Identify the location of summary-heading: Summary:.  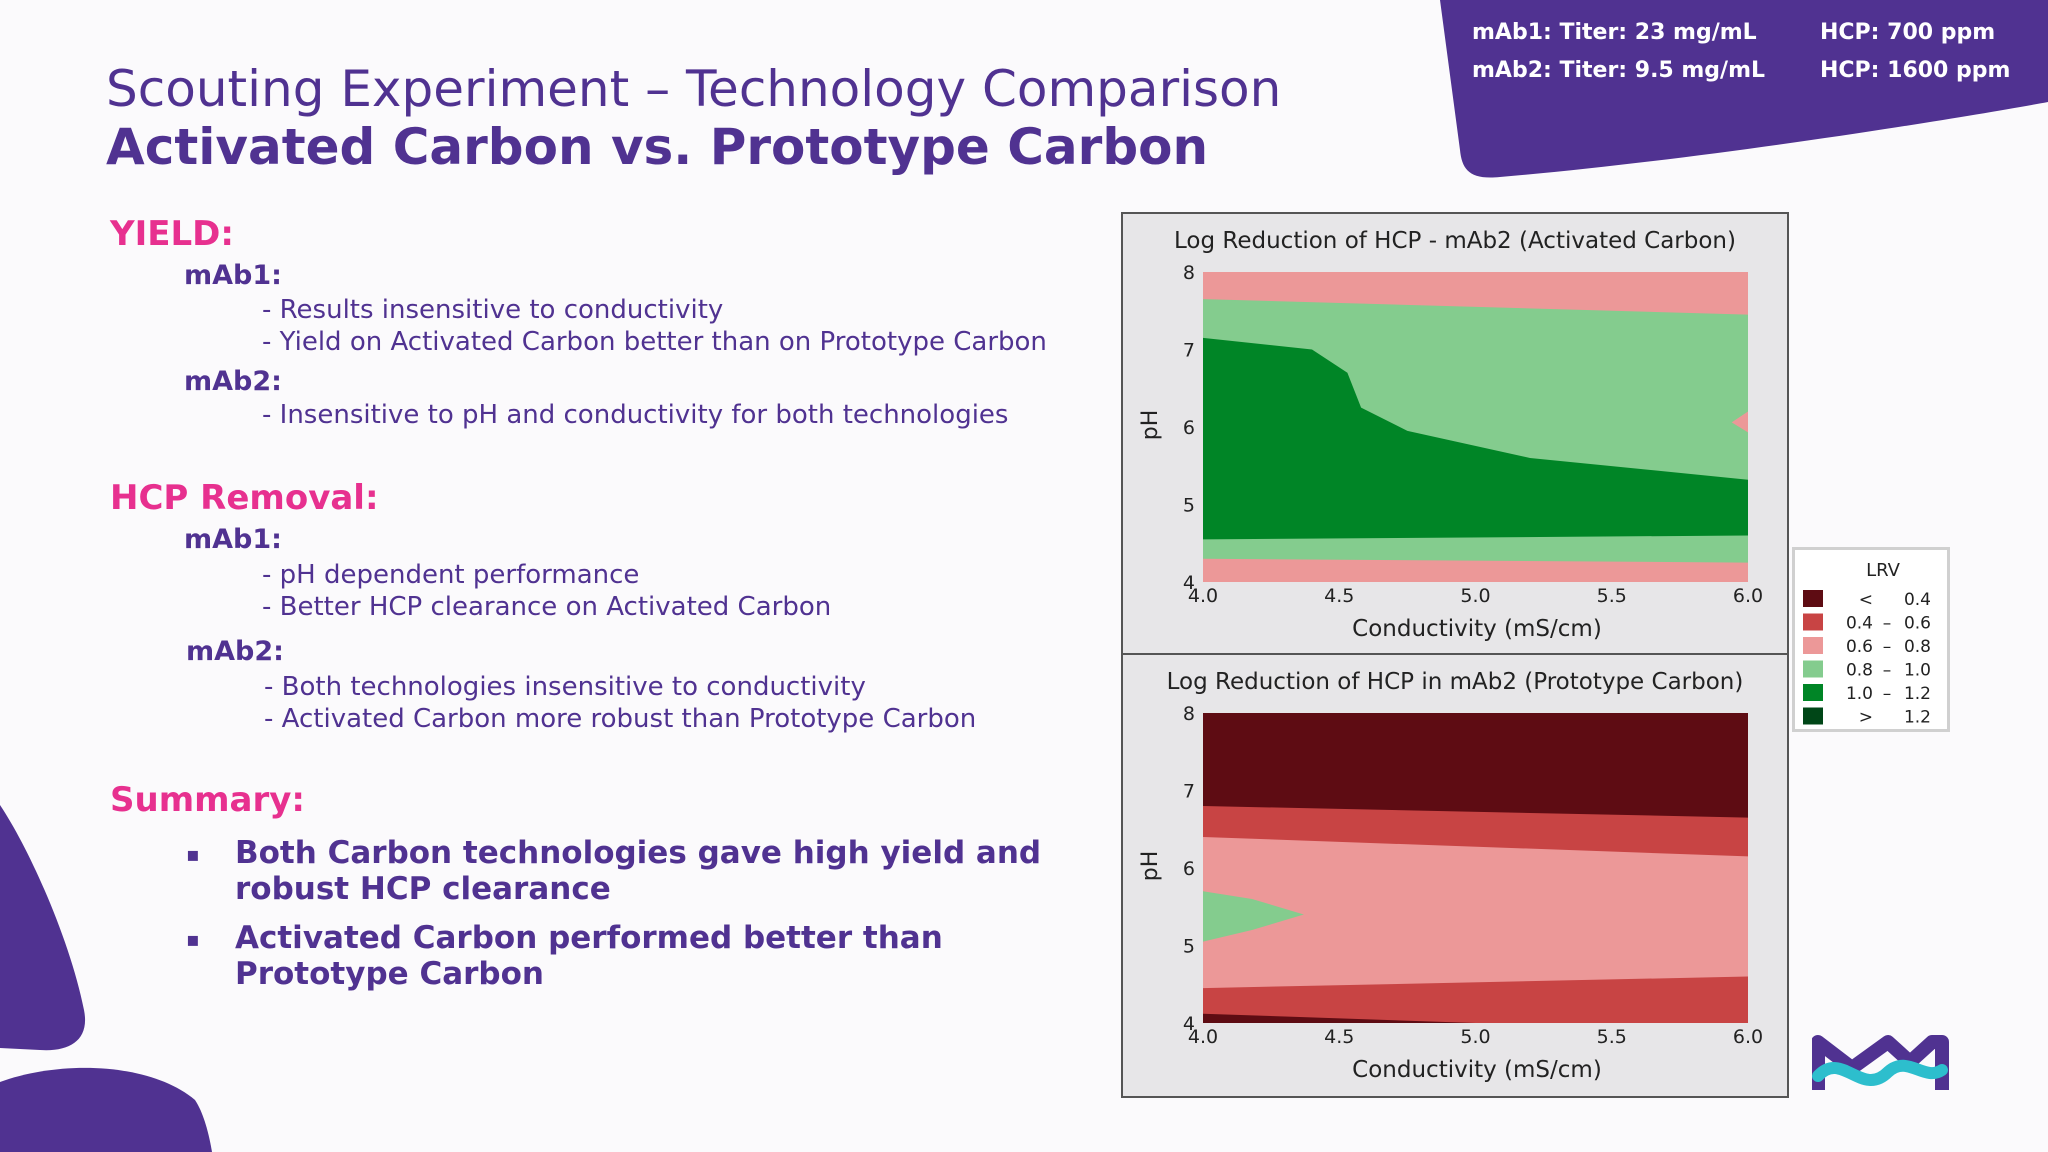
(208, 800).